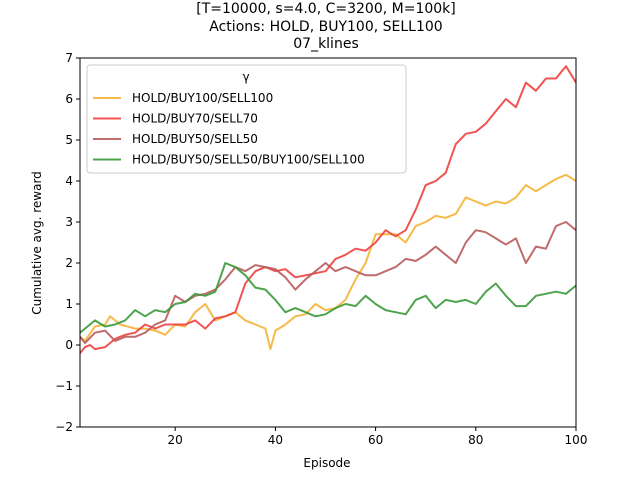 The height and width of the screenshot is (480, 640). Describe the element at coordinates (175, 440) in the screenshot. I see `x-tick-label: 20` at that location.